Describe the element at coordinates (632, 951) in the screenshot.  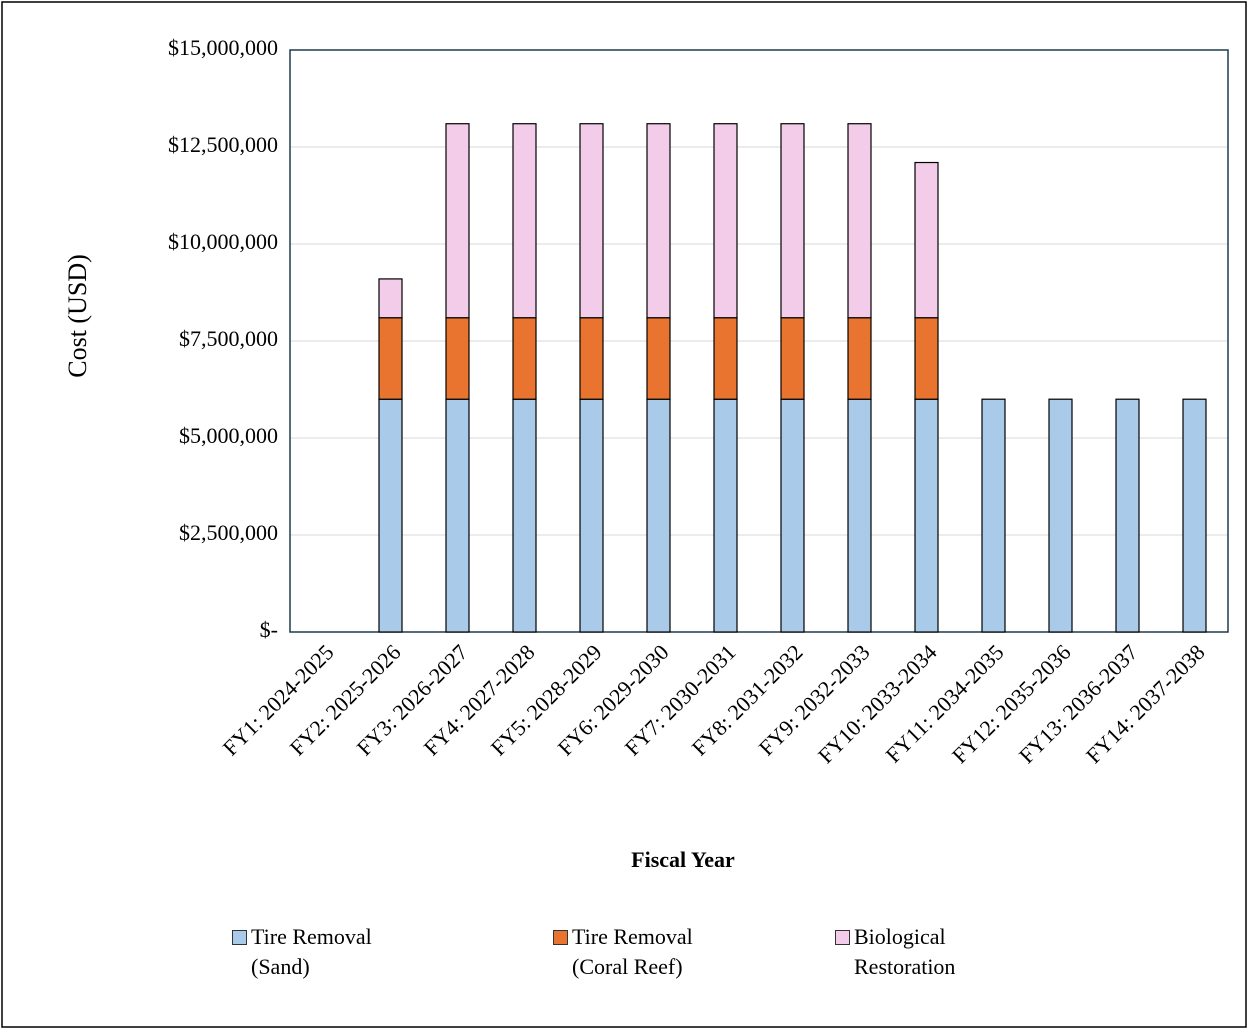
I see `legend-label: Tire Removal (Coral Reef)` at that location.